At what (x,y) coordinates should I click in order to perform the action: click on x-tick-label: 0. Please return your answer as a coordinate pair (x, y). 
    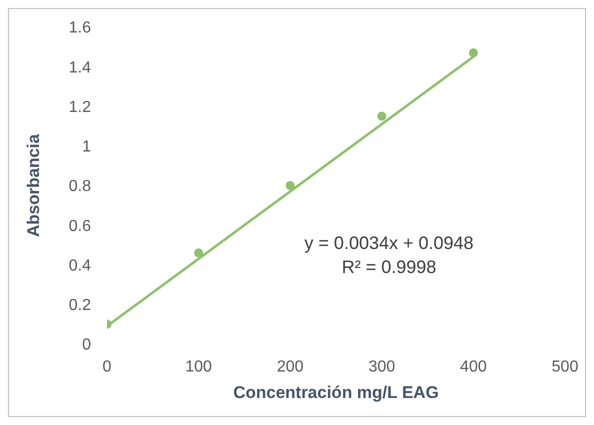
    Looking at the image, I should click on (107, 367).